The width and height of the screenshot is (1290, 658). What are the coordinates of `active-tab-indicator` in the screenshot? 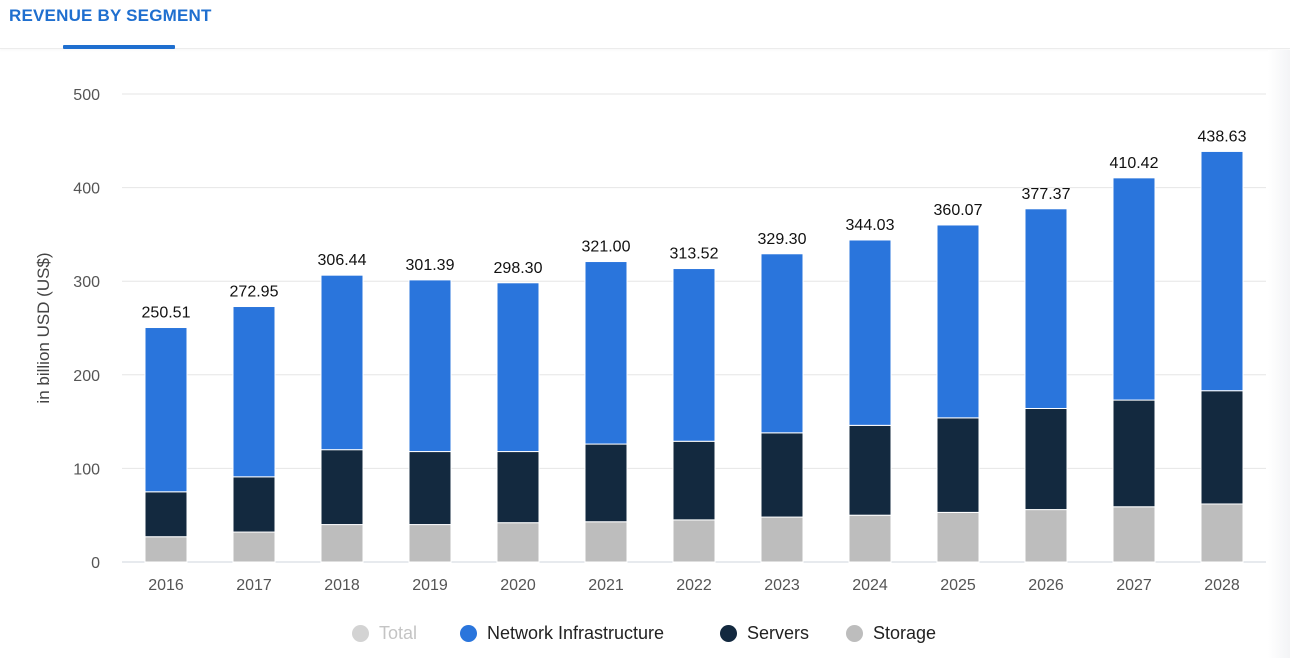 It's located at (119, 47).